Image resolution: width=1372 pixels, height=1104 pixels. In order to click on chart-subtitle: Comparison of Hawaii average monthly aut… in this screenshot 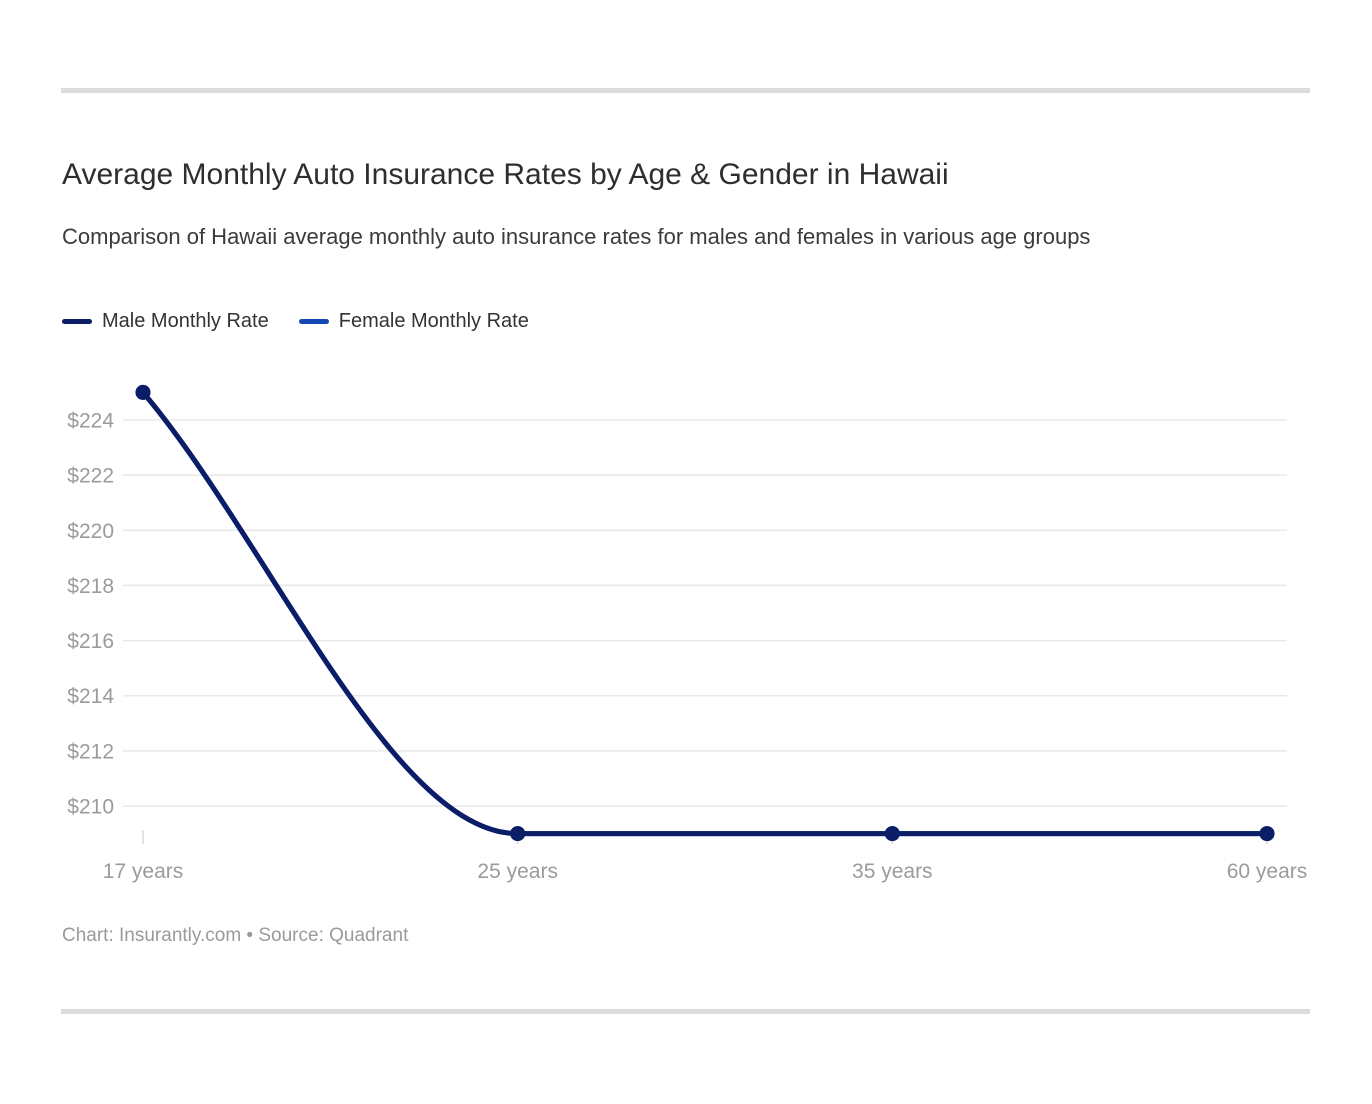, I will do `click(576, 236)`.